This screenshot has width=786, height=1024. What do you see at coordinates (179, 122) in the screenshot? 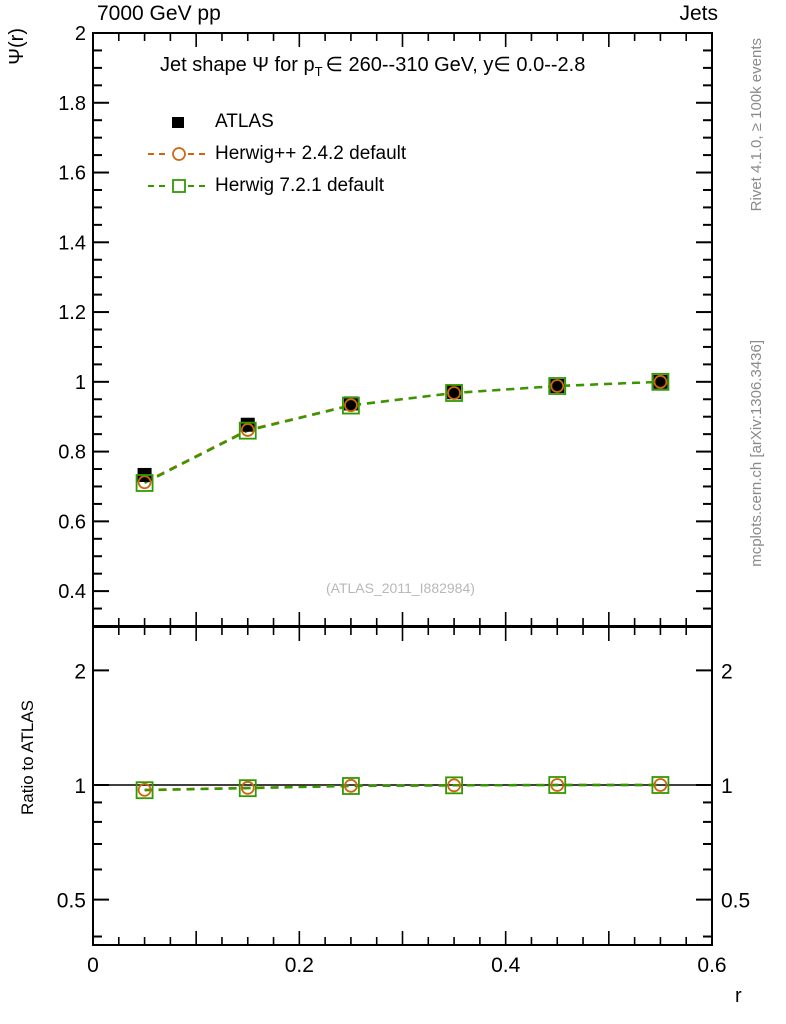
I see `legend-marker-filled-square-icon` at bounding box center [179, 122].